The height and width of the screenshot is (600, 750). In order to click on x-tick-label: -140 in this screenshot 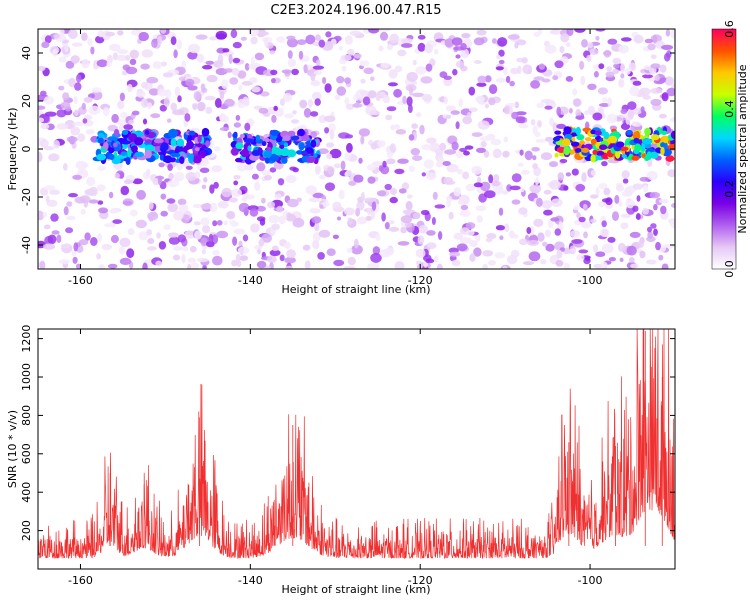, I will do `click(250, 580)`.